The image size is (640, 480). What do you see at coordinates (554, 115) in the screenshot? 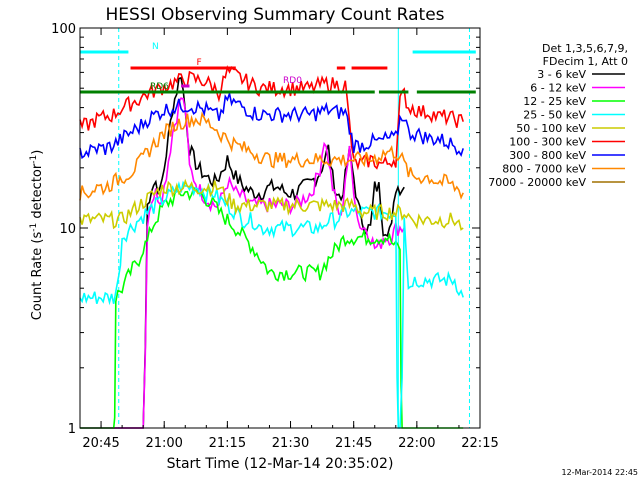
I see `legend-label: 25 - 50 keV` at bounding box center [554, 115].